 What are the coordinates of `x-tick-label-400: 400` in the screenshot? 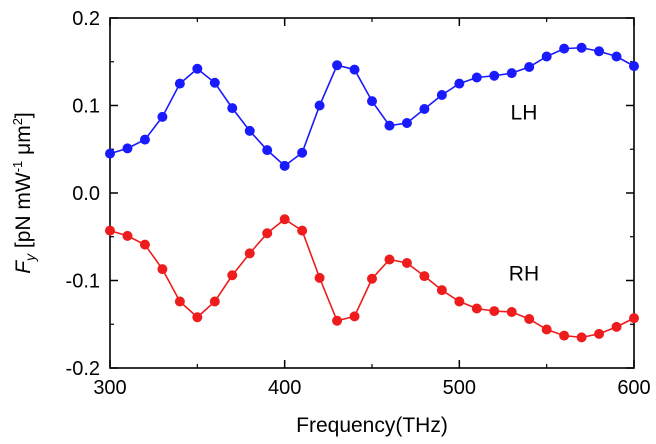 It's located at (284, 388).